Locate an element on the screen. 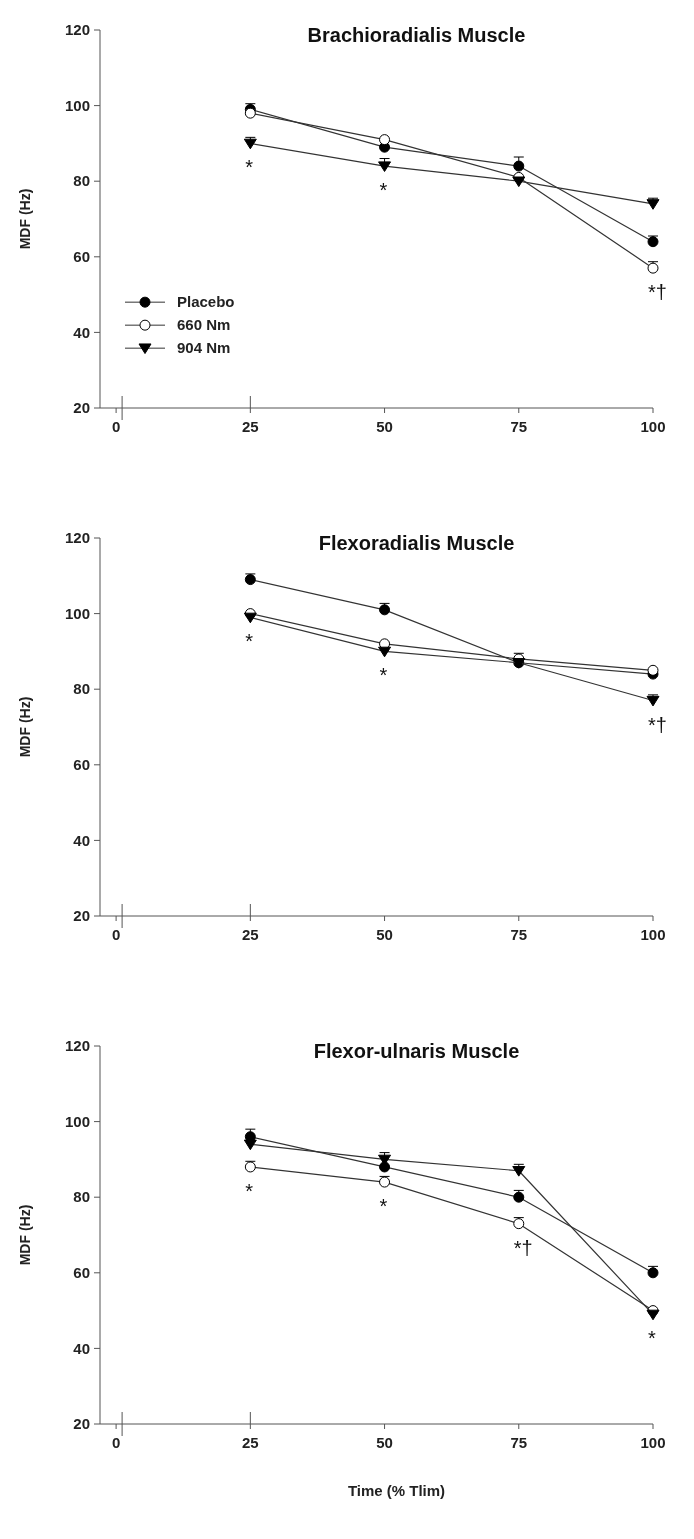 The image size is (694, 1539). chart-title: Brachioradialis Muscle is located at coordinates (416, 35).